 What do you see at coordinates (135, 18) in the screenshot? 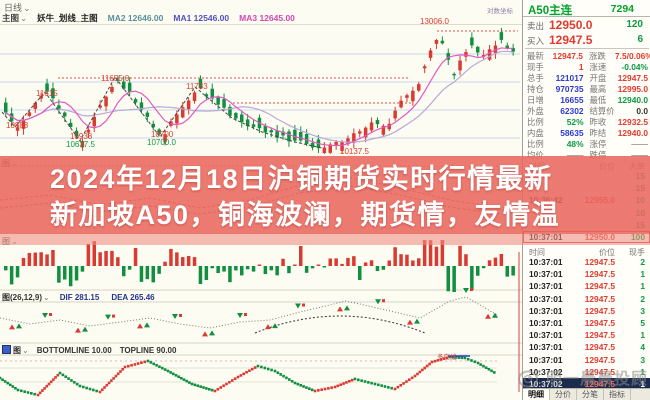
I see `indicator-label: MA2 12646.00` at bounding box center [135, 18].